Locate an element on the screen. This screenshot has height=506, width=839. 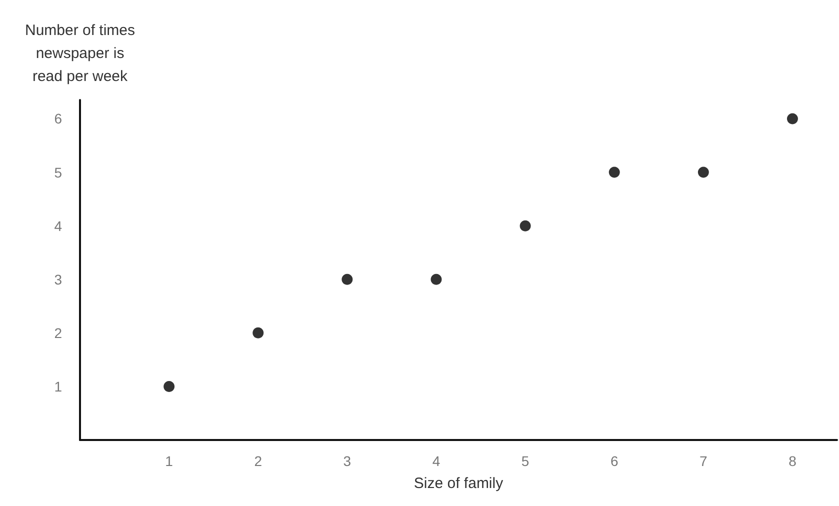
y-tick-label: 6 is located at coordinates (58, 118).